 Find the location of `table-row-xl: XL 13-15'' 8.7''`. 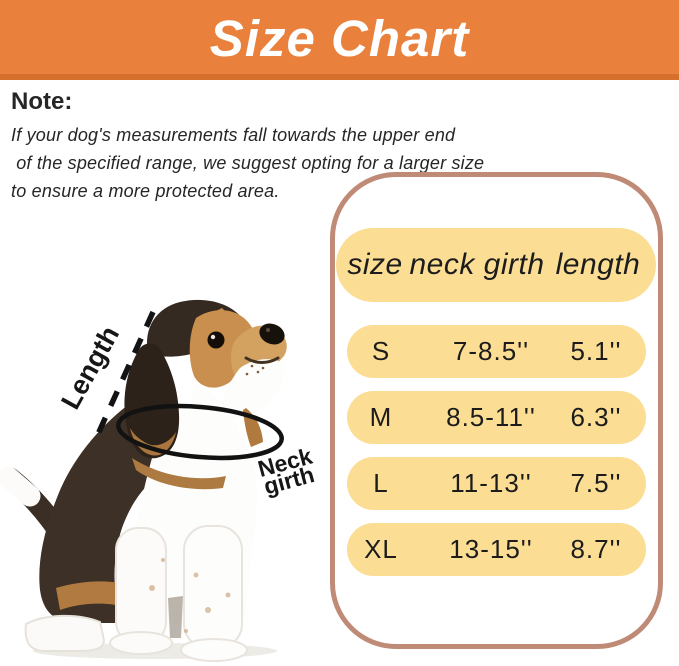

table-row-xl: XL 13-15'' 8.7'' is located at coordinates (496, 549).